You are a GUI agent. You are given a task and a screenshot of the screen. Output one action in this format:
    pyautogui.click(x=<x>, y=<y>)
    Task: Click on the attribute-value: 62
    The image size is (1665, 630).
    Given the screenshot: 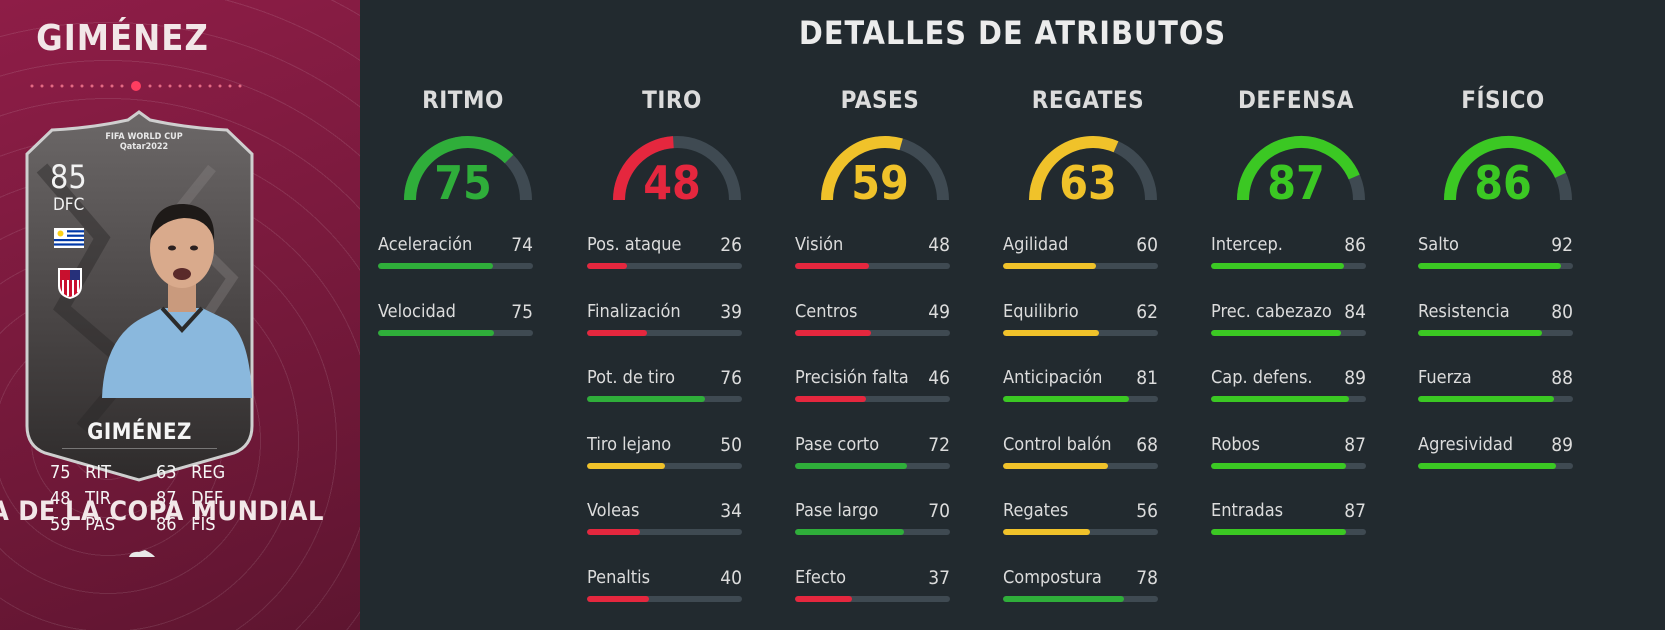 What is the action you would take?
    pyautogui.click(x=1147, y=311)
    